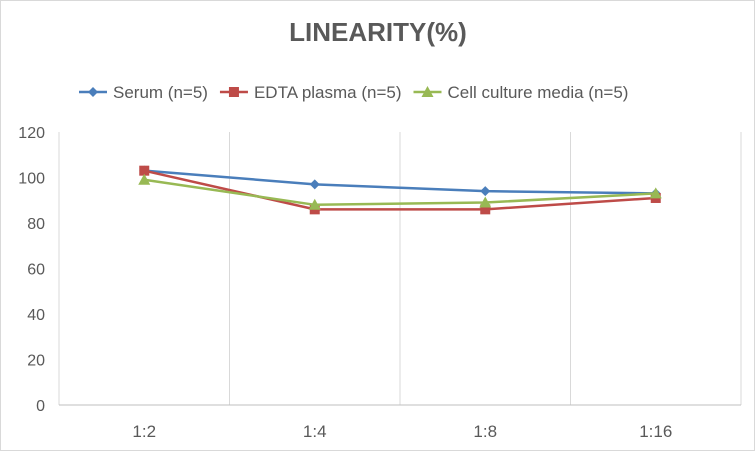 The height and width of the screenshot is (452, 755). I want to click on legend-label: Cell culture media (n=5), so click(538, 92).